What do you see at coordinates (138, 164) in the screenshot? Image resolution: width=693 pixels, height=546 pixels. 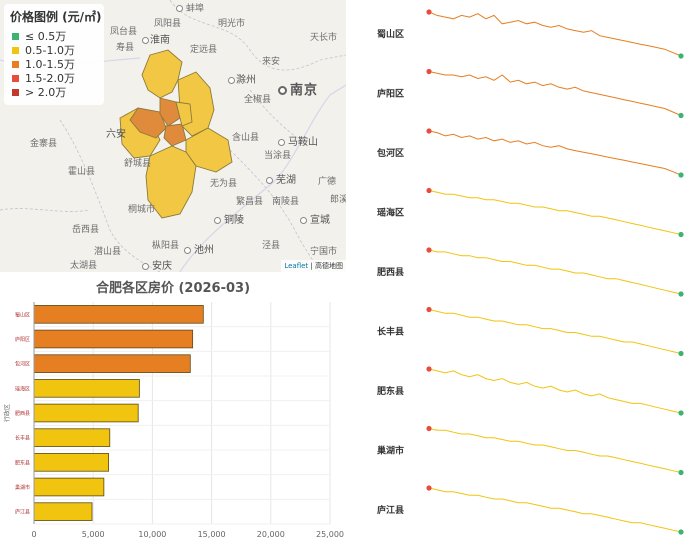 I see `place-shucheng: 舒城县` at bounding box center [138, 164].